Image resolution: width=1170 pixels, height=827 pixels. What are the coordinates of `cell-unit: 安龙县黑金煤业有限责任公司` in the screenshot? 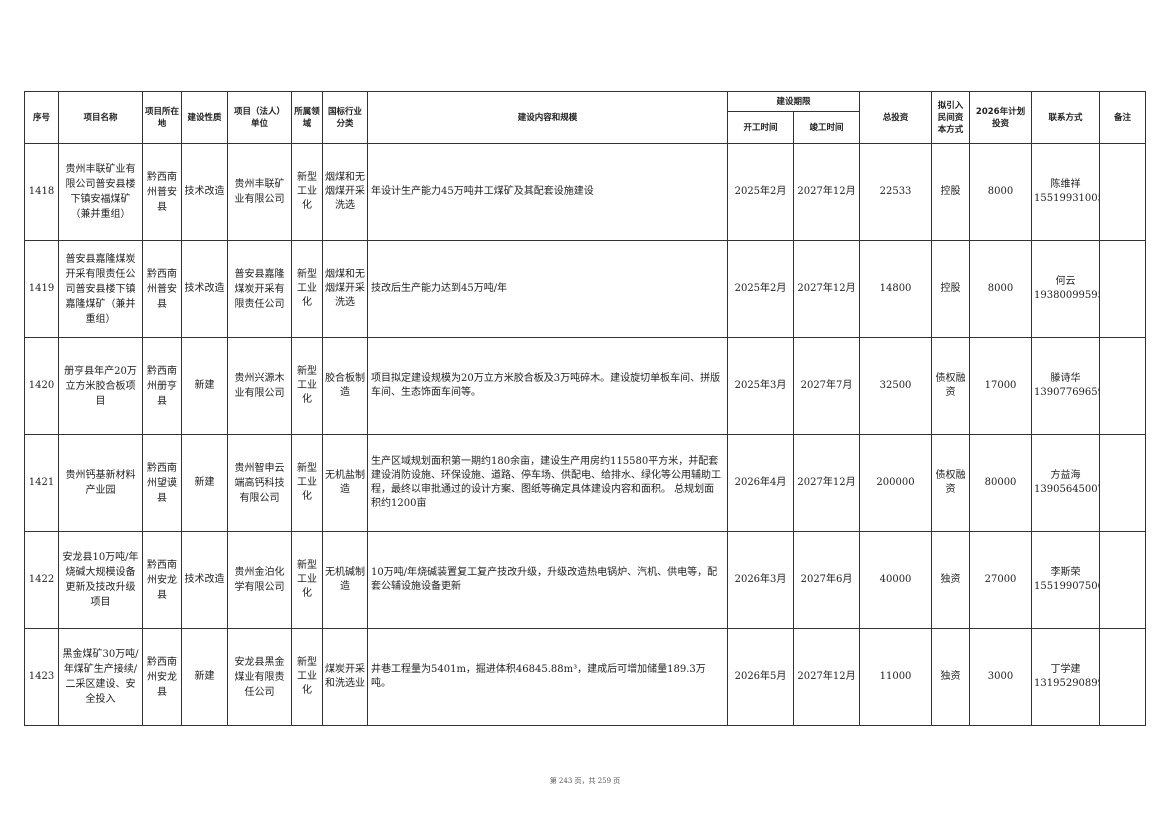 It's located at (259, 677).